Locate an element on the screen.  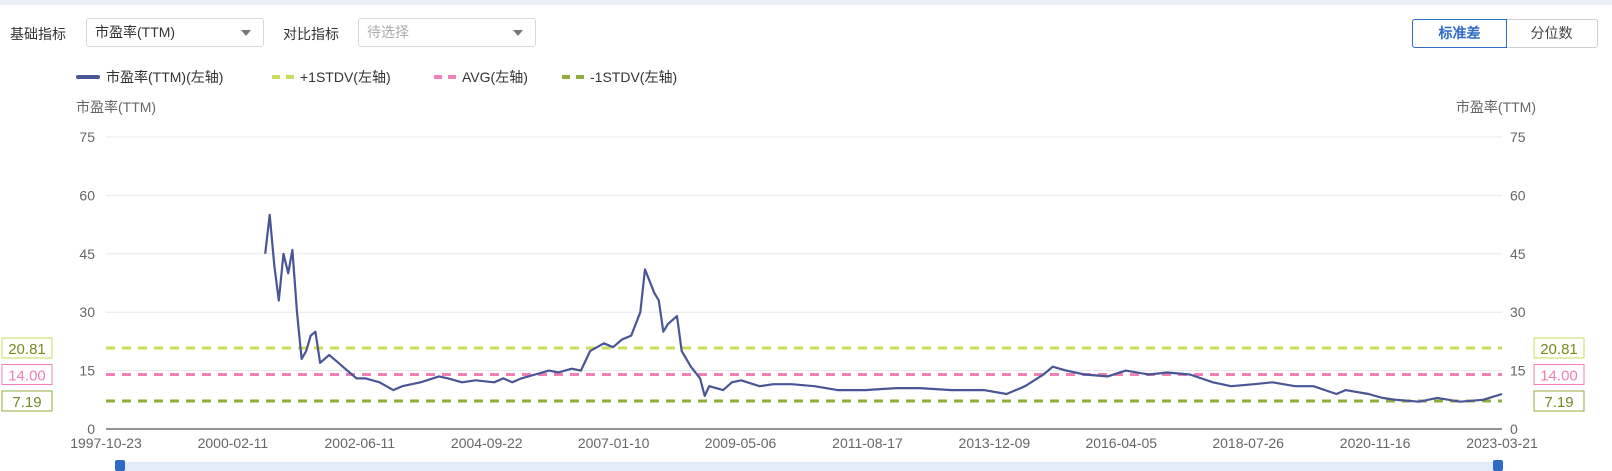
x-tick-label: 1997-10-23 is located at coordinates (106, 443).